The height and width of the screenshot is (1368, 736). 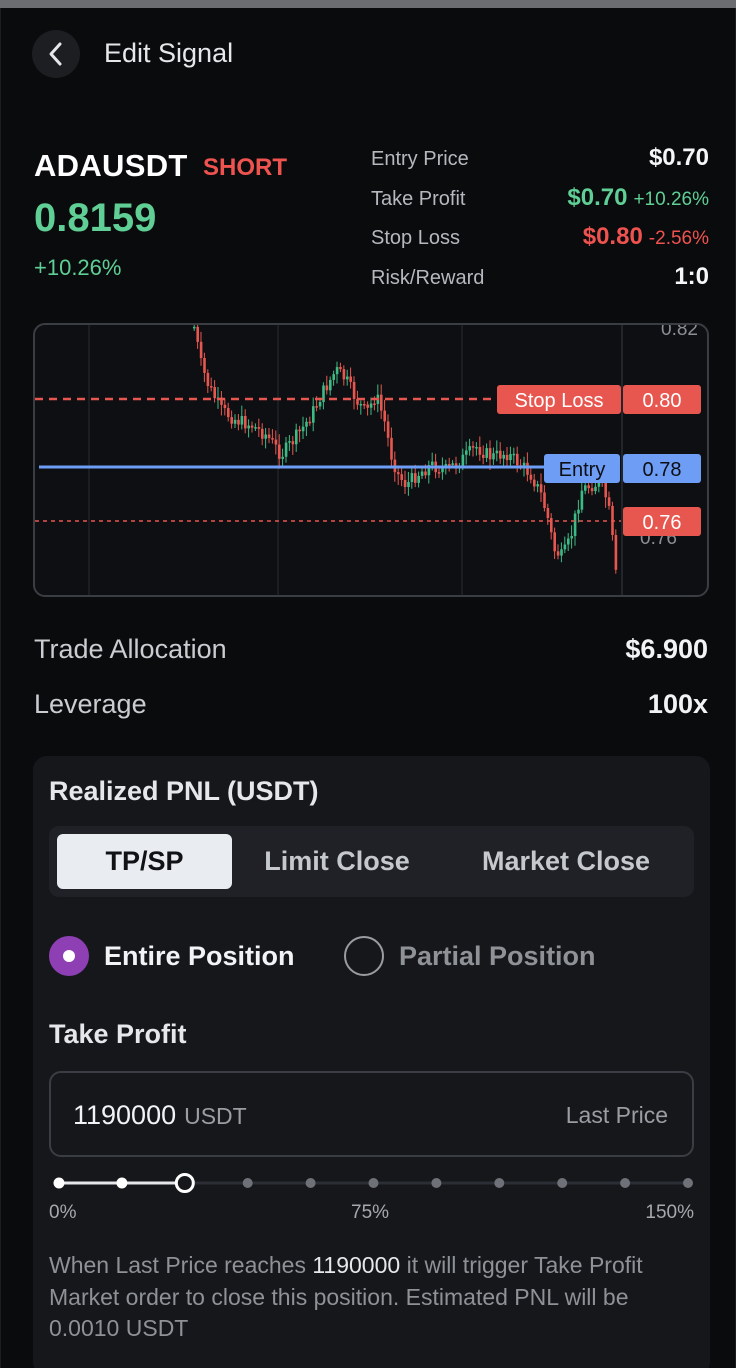 I want to click on take-profit-input-value: 1190000 USDT, so click(x=160, y=1115).